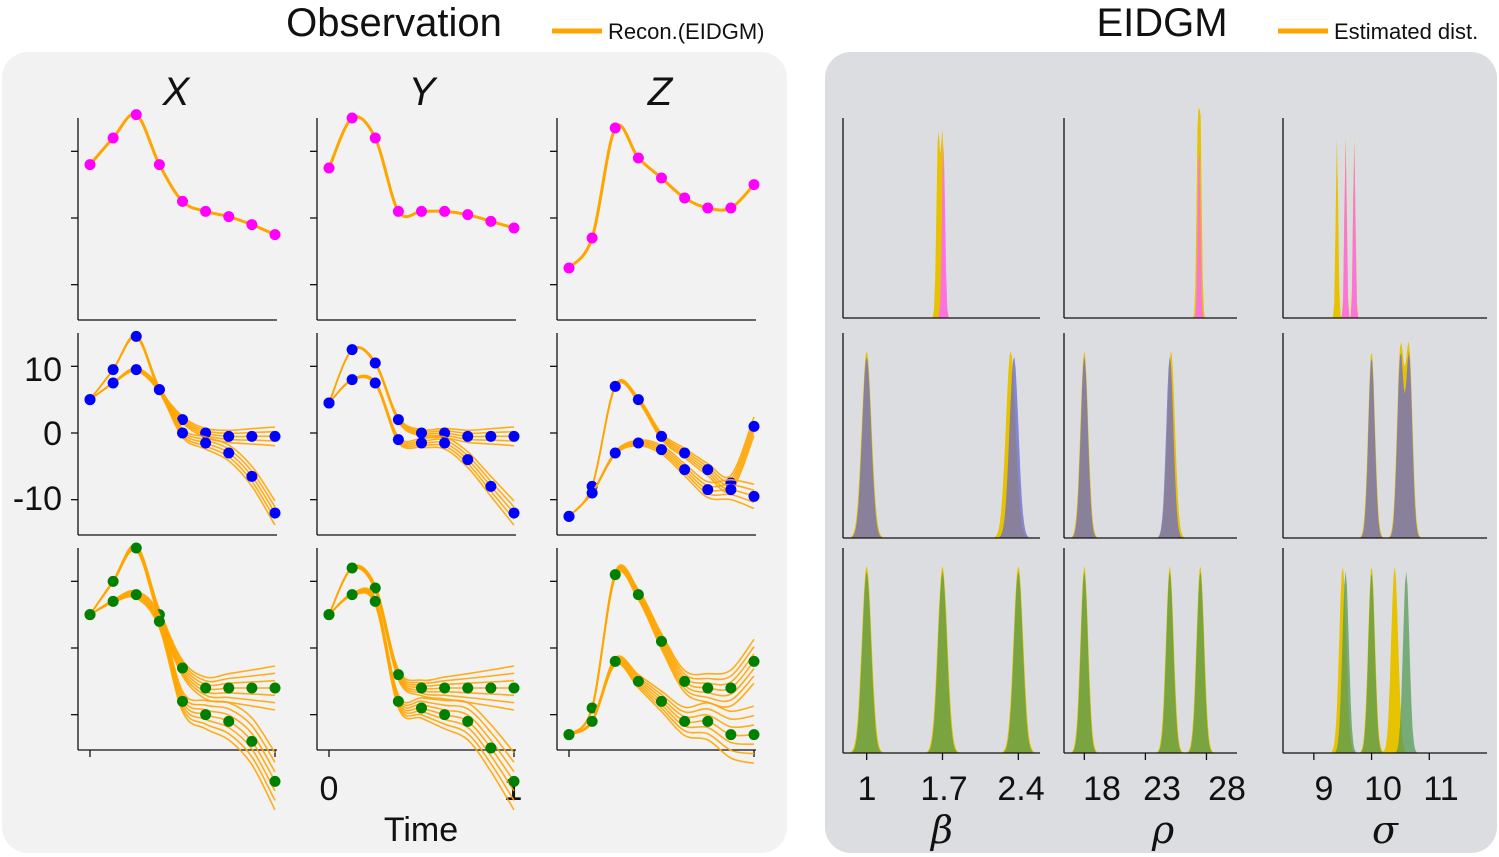 Image resolution: width=1499 pixels, height=857 pixels. I want to click on beta-tick-2-4: 2.4, so click(1020, 789).